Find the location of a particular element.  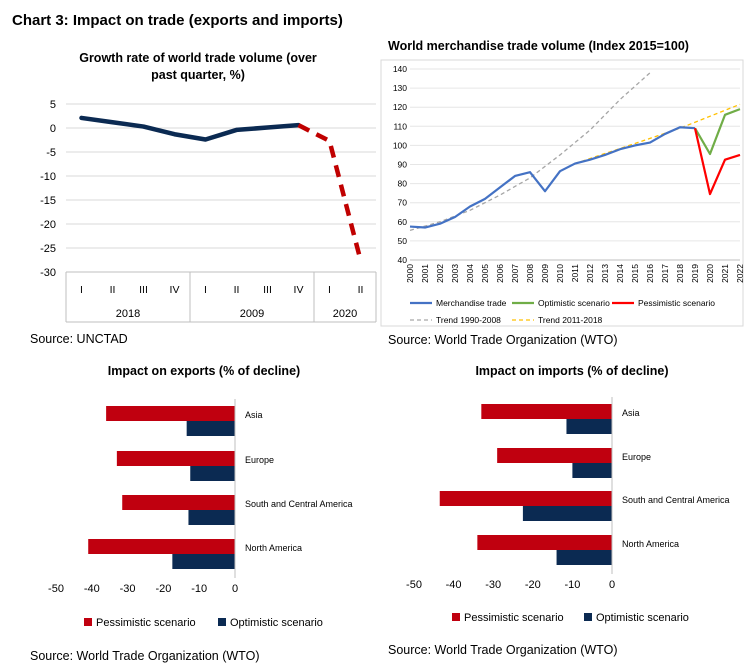

merch-x-tick-label: 2015 is located at coordinates (635, 273).